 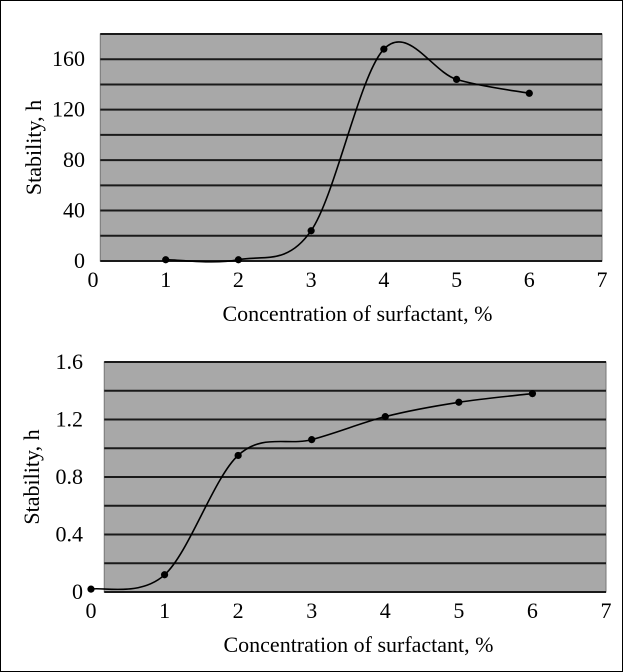 What do you see at coordinates (74, 210) in the screenshot?
I see `y-tick-label: 40` at bounding box center [74, 210].